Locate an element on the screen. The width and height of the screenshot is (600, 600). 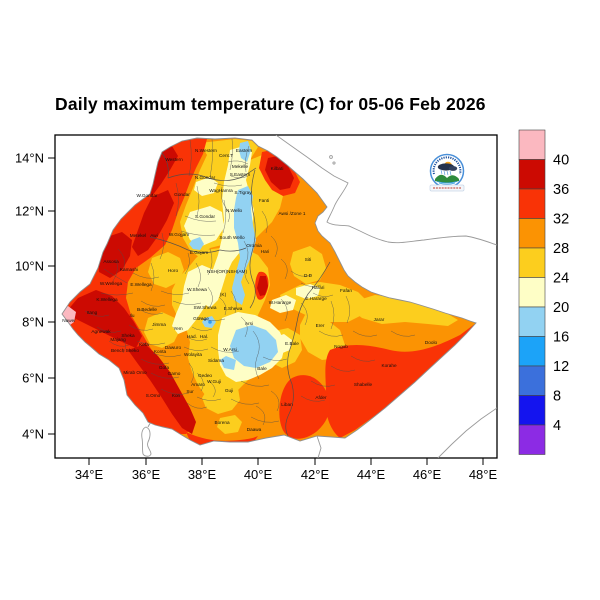
zone-label: Daawa is located at coordinates (254, 429).